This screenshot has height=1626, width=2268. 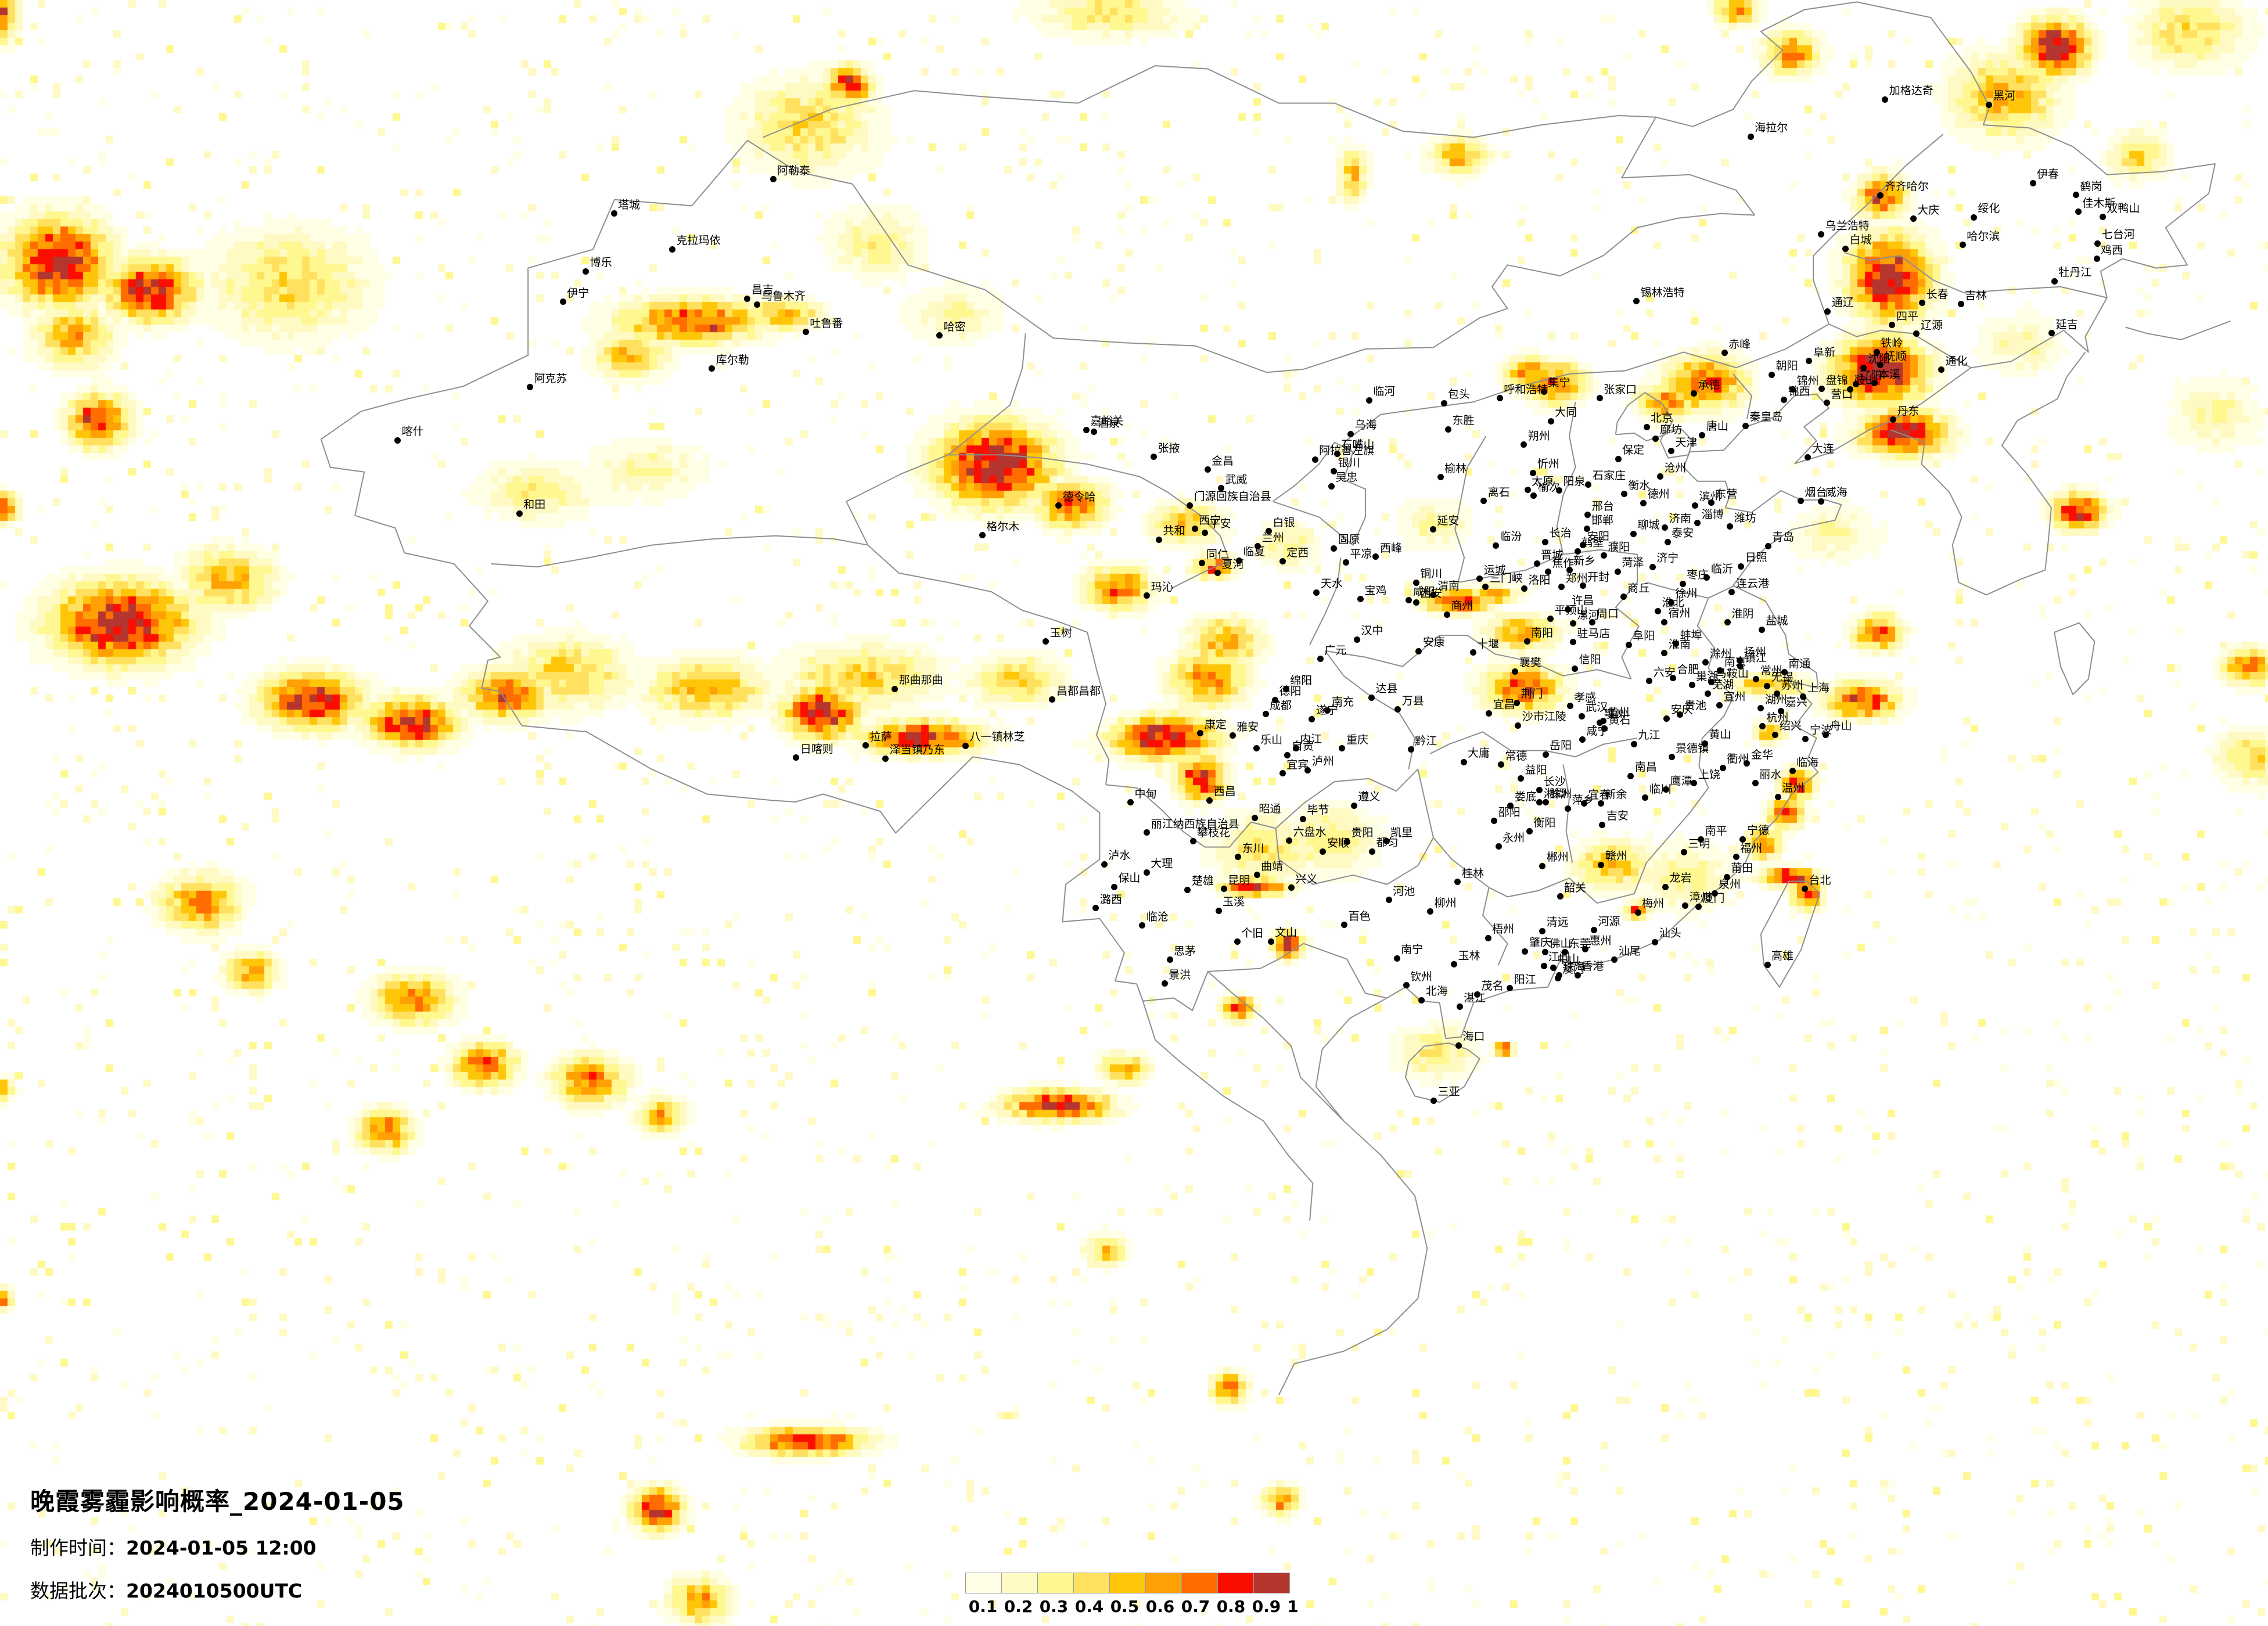 What do you see at coordinates (221, 1548) in the screenshot?
I see `made-time-value: 2024-01-05 12:00` at bounding box center [221, 1548].